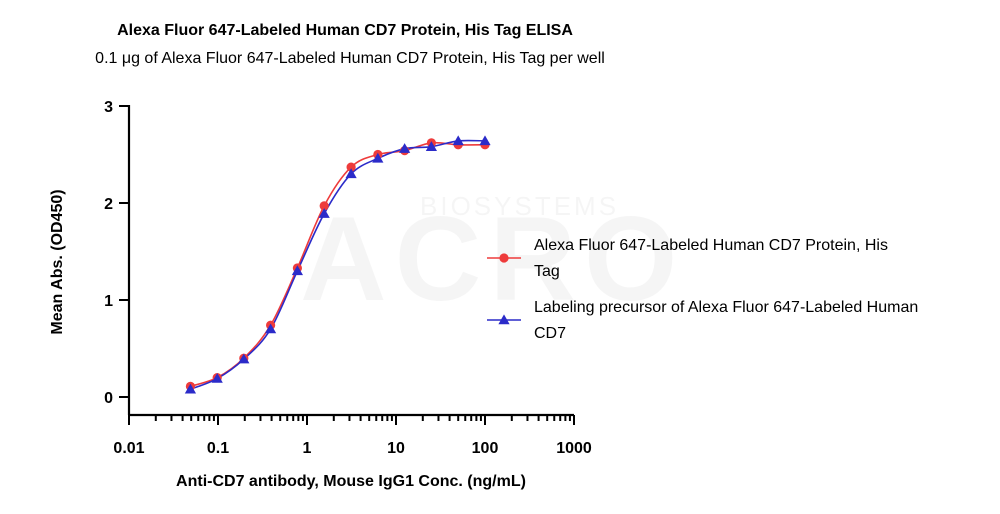  What do you see at coordinates (108, 107) in the screenshot?
I see `y-tick-label: 3` at bounding box center [108, 107].